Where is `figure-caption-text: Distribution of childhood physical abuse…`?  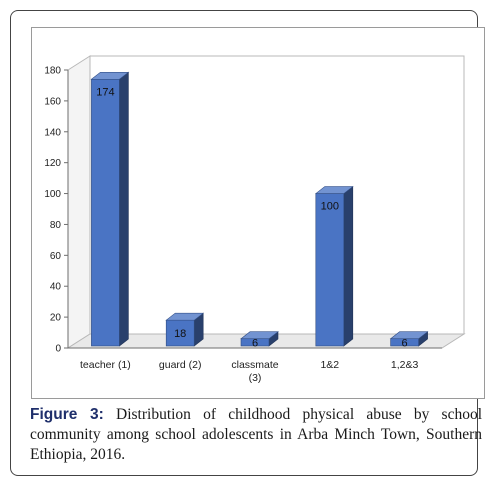
figure-caption-text: Distribution of childhood physical abuse… is located at coordinates (256, 434).